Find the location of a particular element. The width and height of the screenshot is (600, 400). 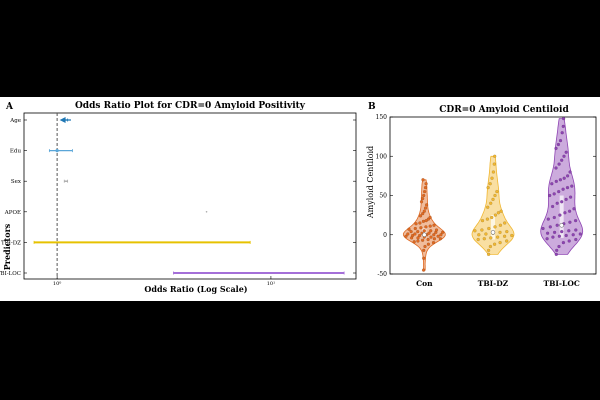

y-tick-label: Edu is located at coordinates (16, 152).